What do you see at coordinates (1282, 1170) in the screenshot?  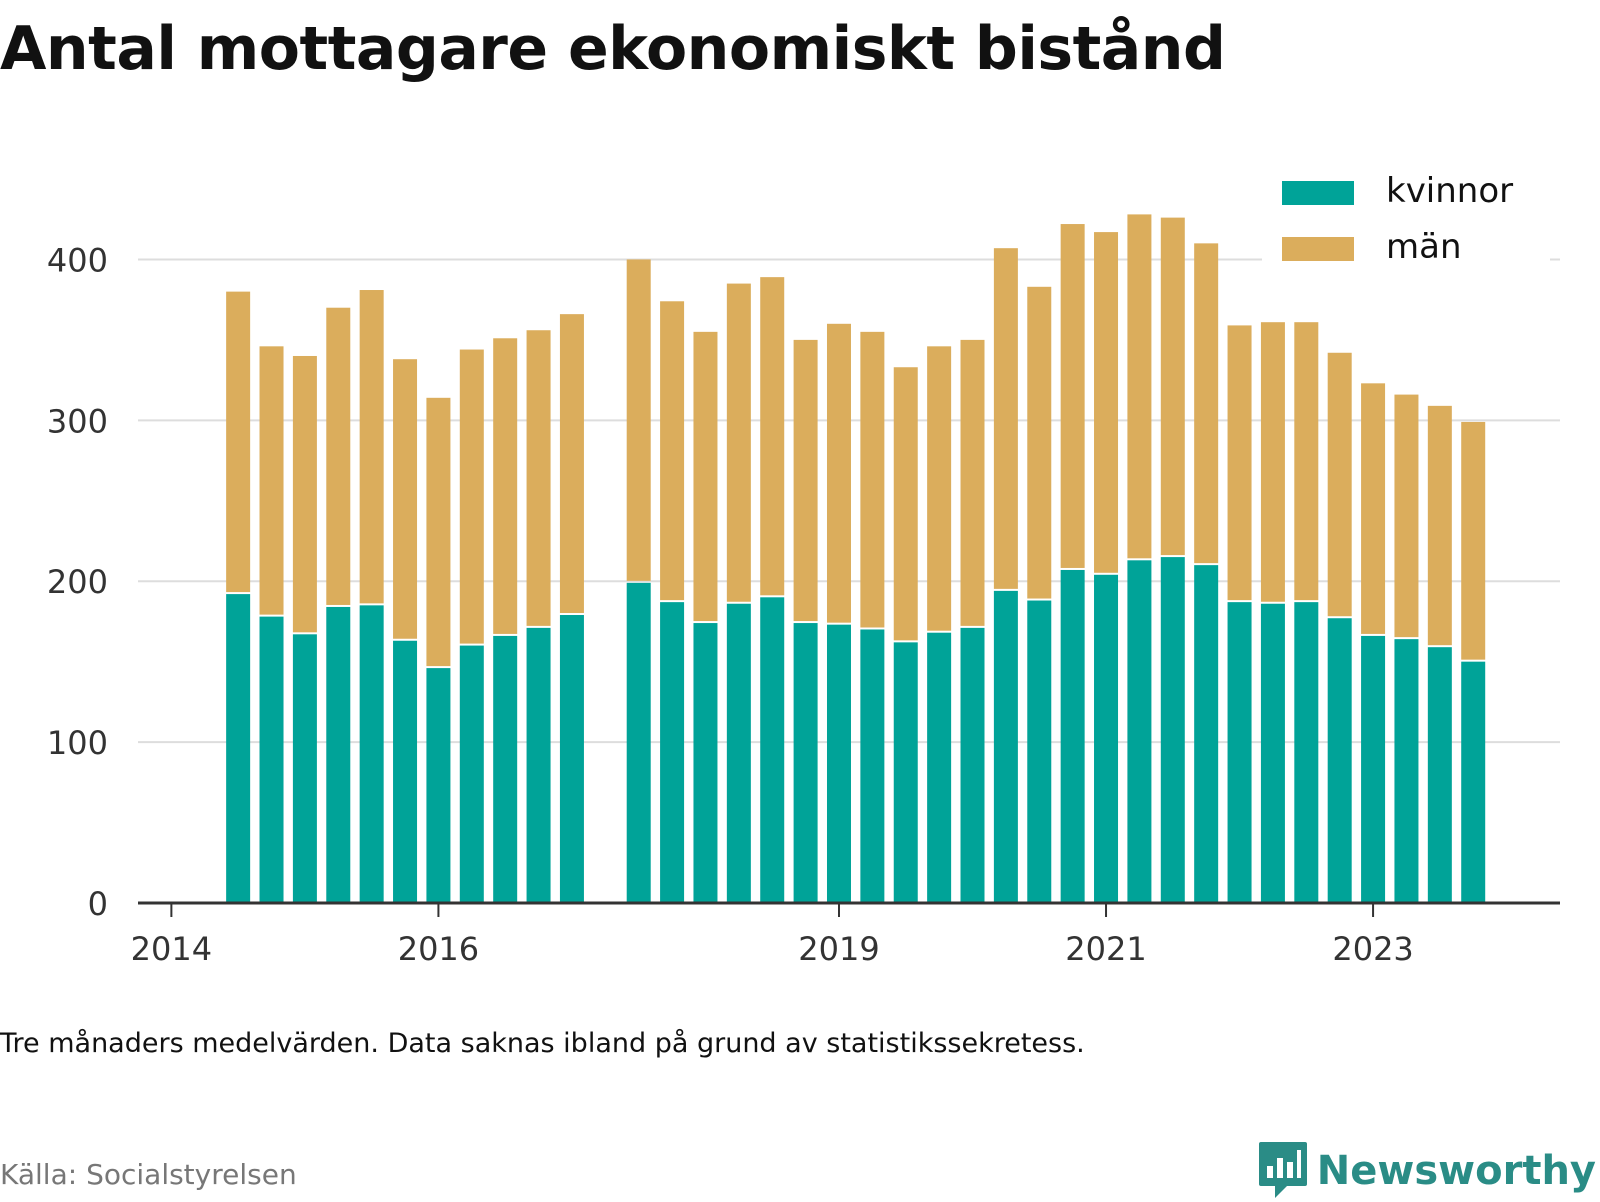 I see `newsworthy-logo-icon` at bounding box center [1282, 1170].